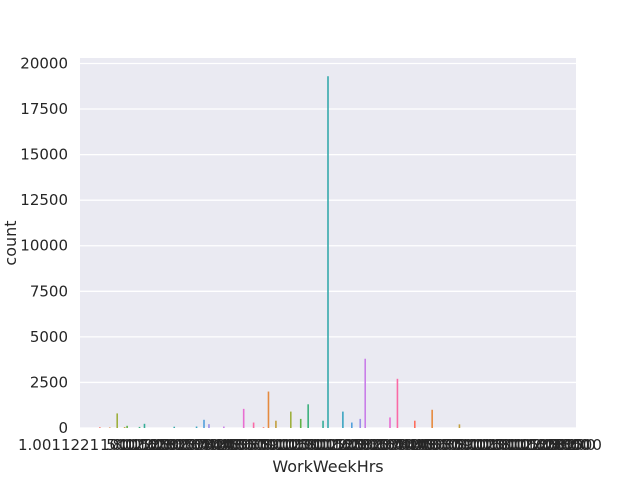  Describe the element at coordinates (269, 445) in the screenshot. I see `x-tick-label: 6500` at that location.